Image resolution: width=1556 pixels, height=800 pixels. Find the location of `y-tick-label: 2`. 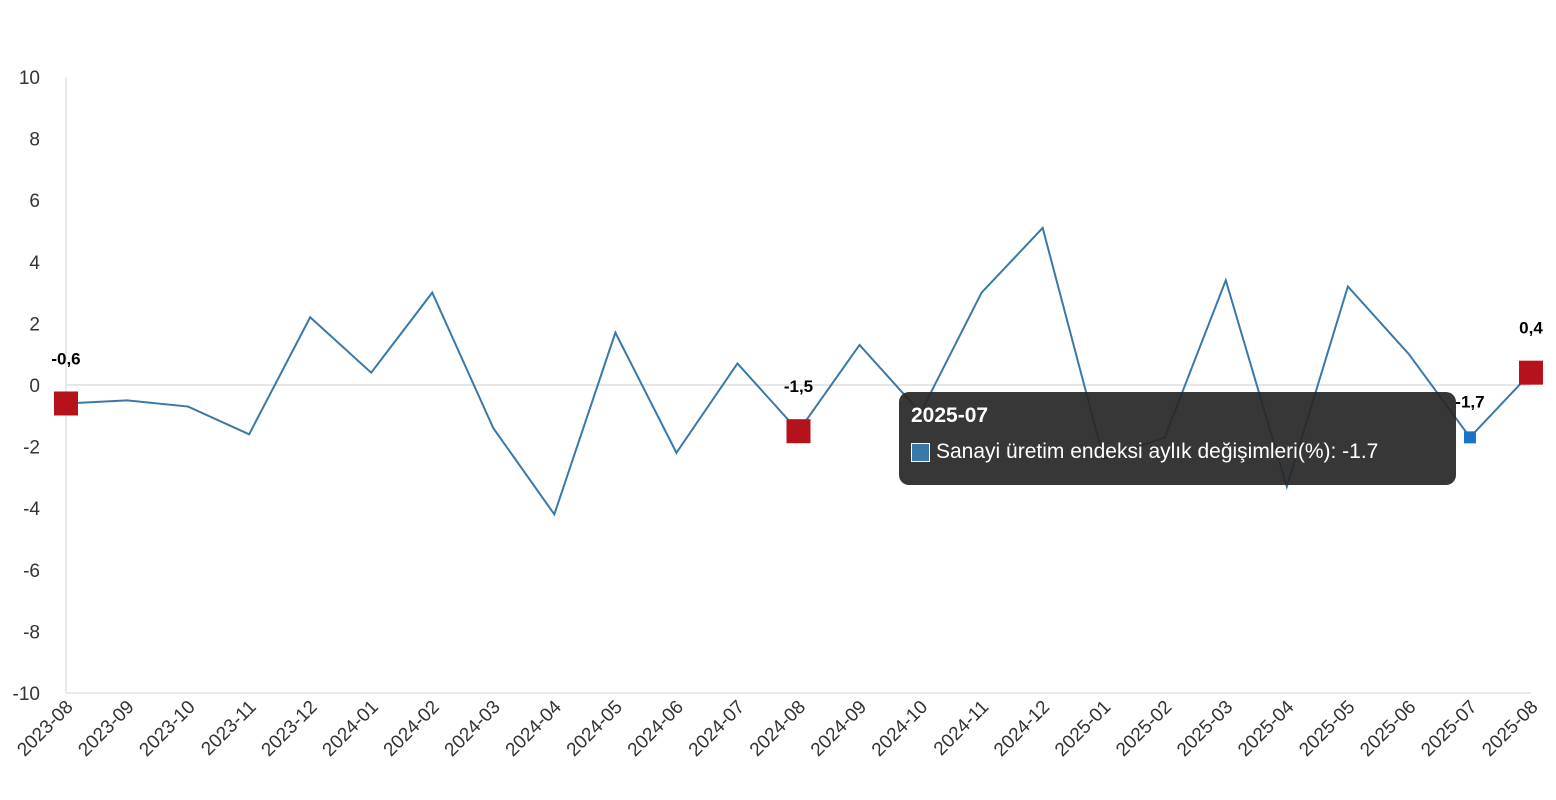

y-tick-label: 2 is located at coordinates (34, 324).